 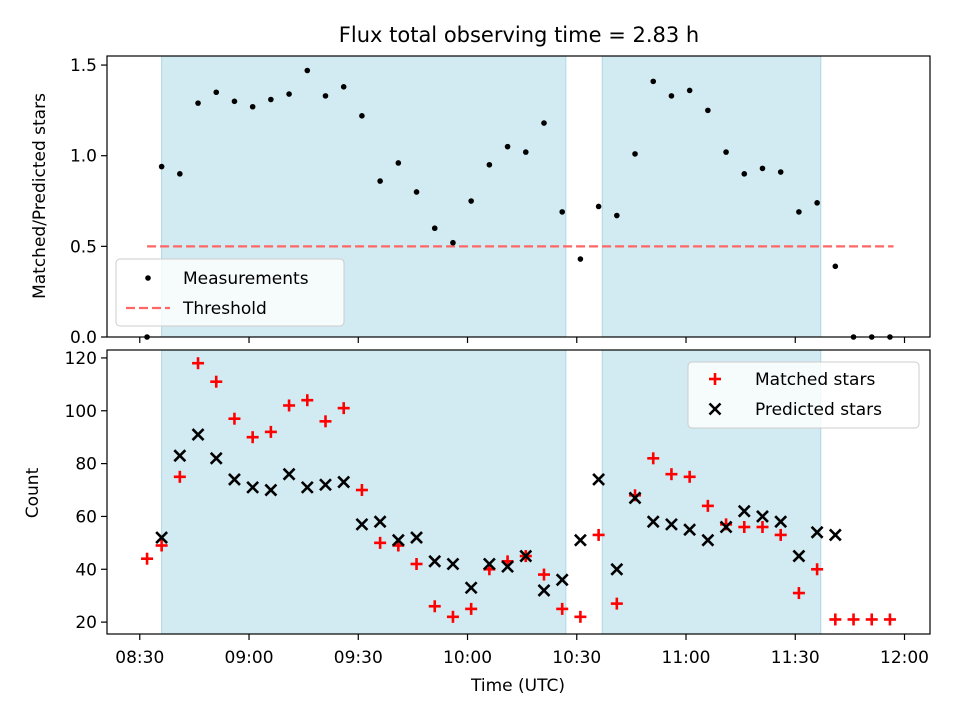 I want to click on bottom-legend-box, so click(x=803, y=395).